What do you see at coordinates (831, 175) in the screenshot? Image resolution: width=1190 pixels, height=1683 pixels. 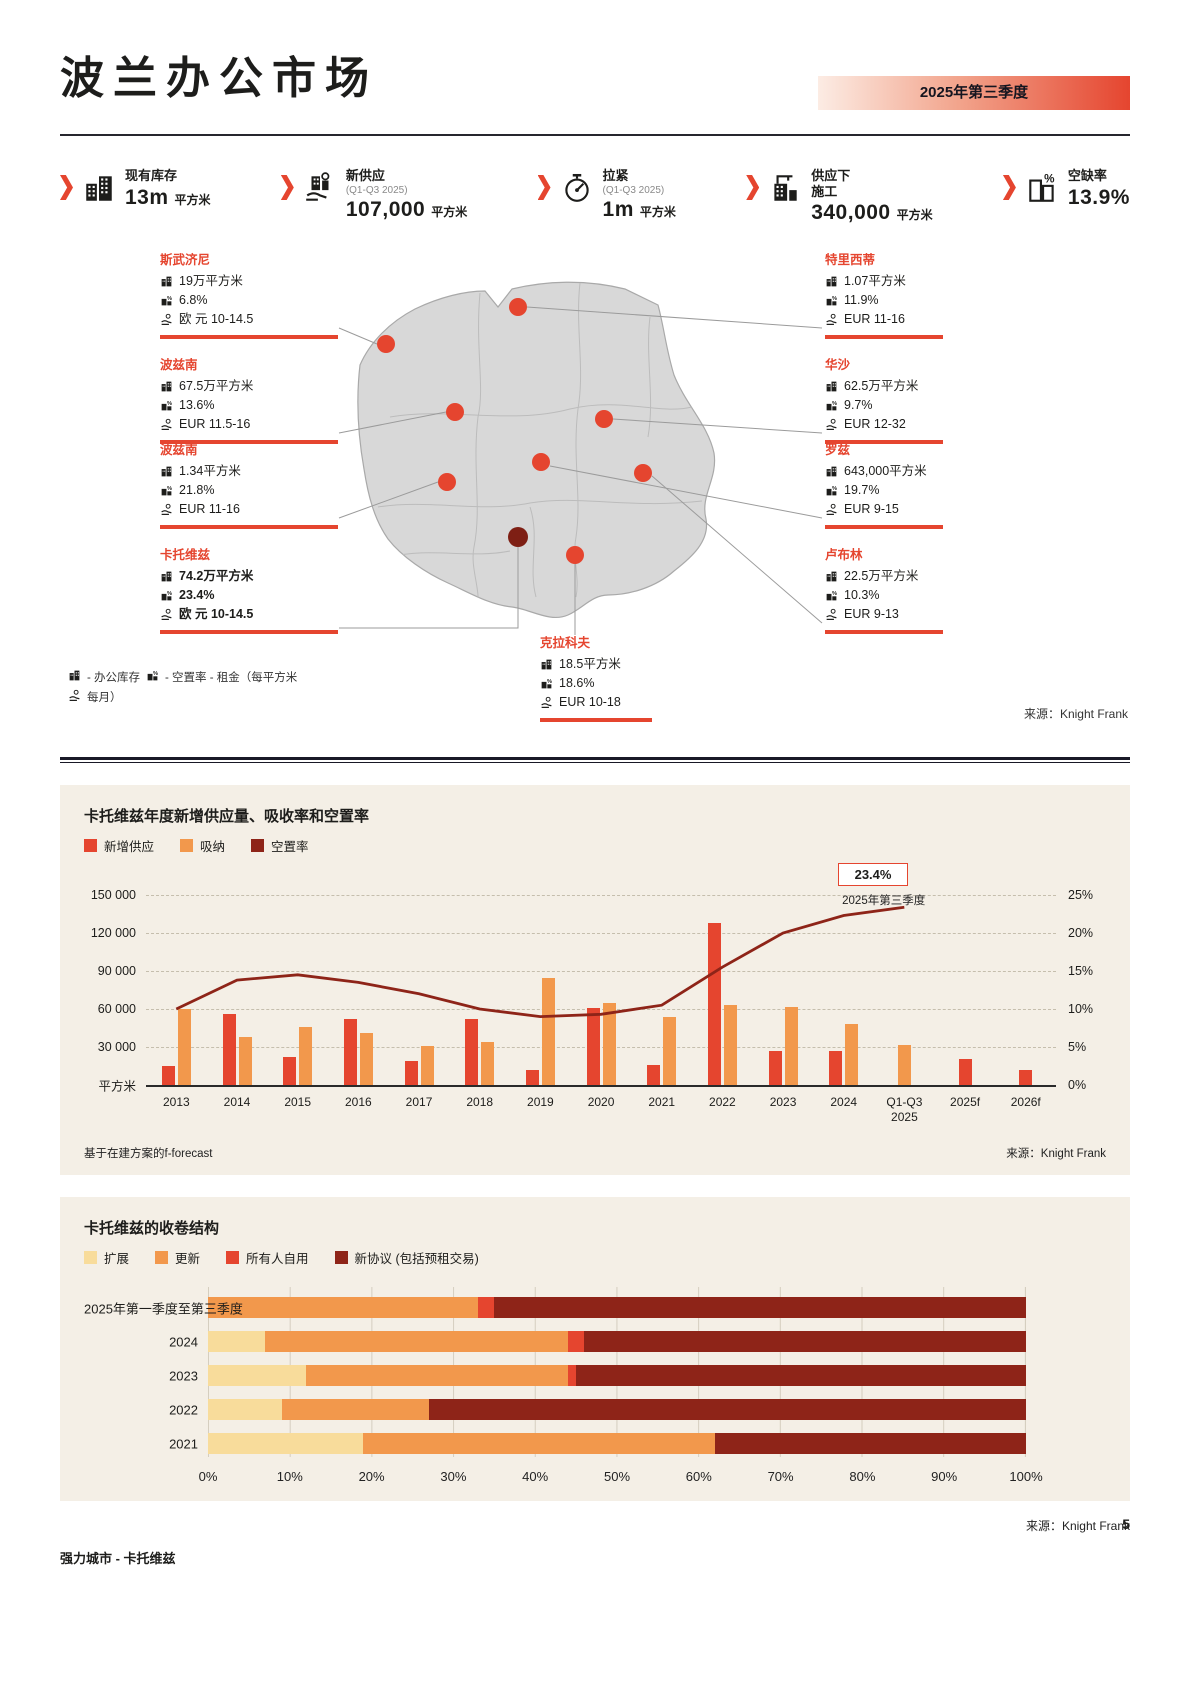 I see `kpi-label: 供应下` at bounding box center [831, 175].